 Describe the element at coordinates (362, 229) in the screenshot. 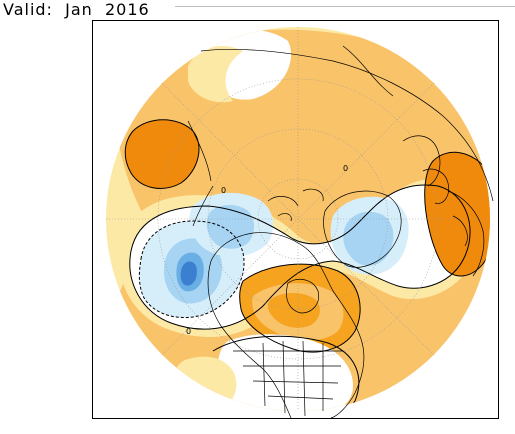

I see `coastline-greenland` at that location.